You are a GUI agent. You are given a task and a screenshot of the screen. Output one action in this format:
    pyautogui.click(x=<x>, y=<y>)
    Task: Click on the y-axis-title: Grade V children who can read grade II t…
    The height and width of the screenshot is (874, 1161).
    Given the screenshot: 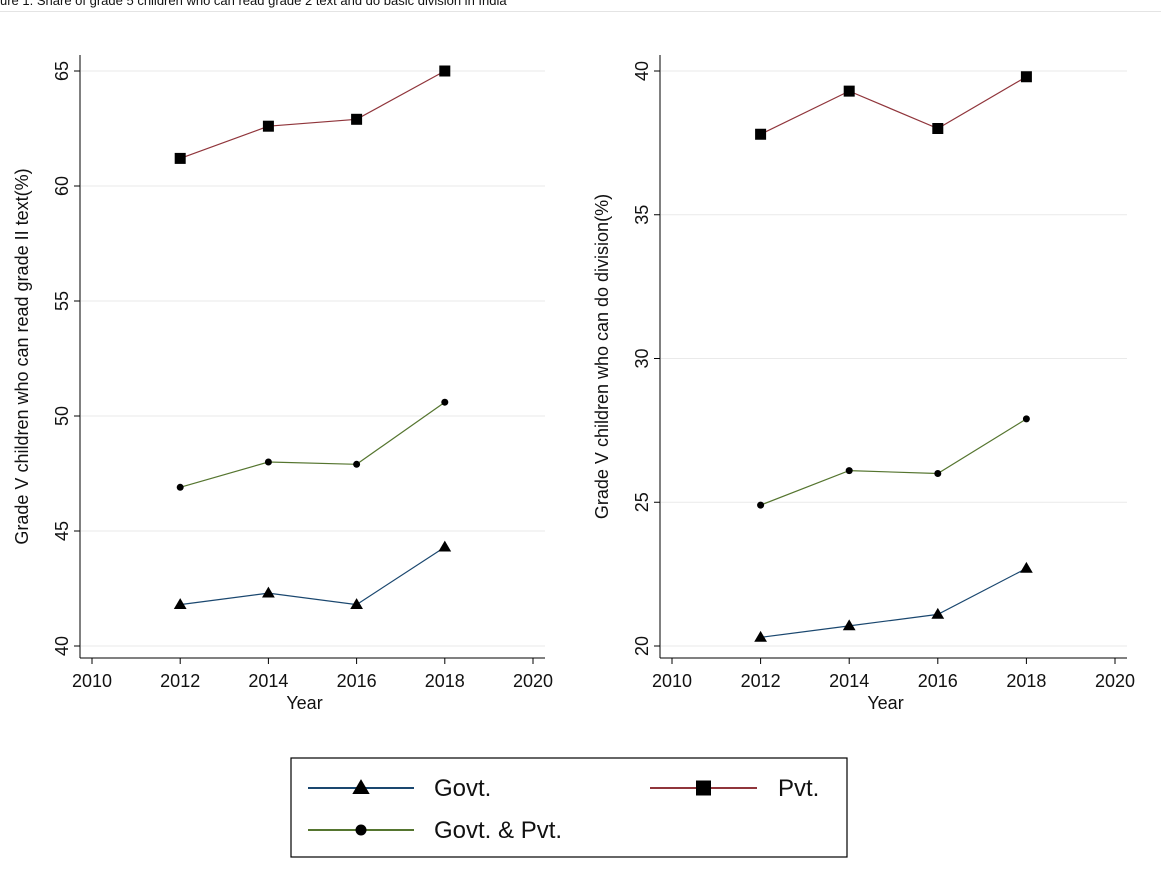 What is the action you would take?
    pyautogui.click(x=22, y=356)
    